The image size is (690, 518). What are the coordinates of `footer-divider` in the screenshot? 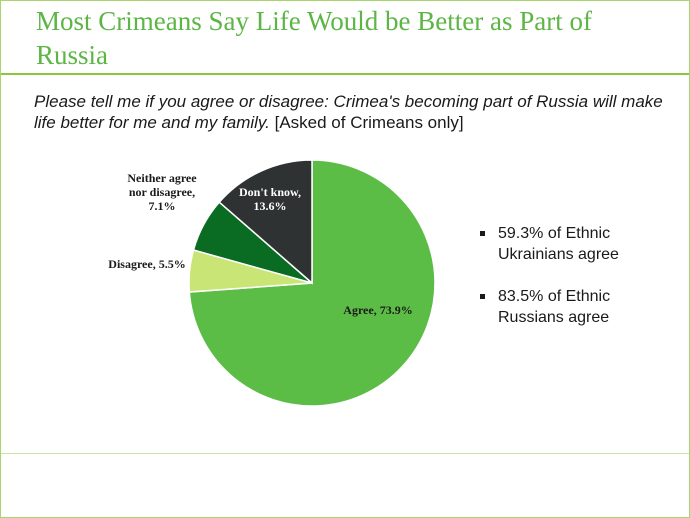 It's located at (345, 453).